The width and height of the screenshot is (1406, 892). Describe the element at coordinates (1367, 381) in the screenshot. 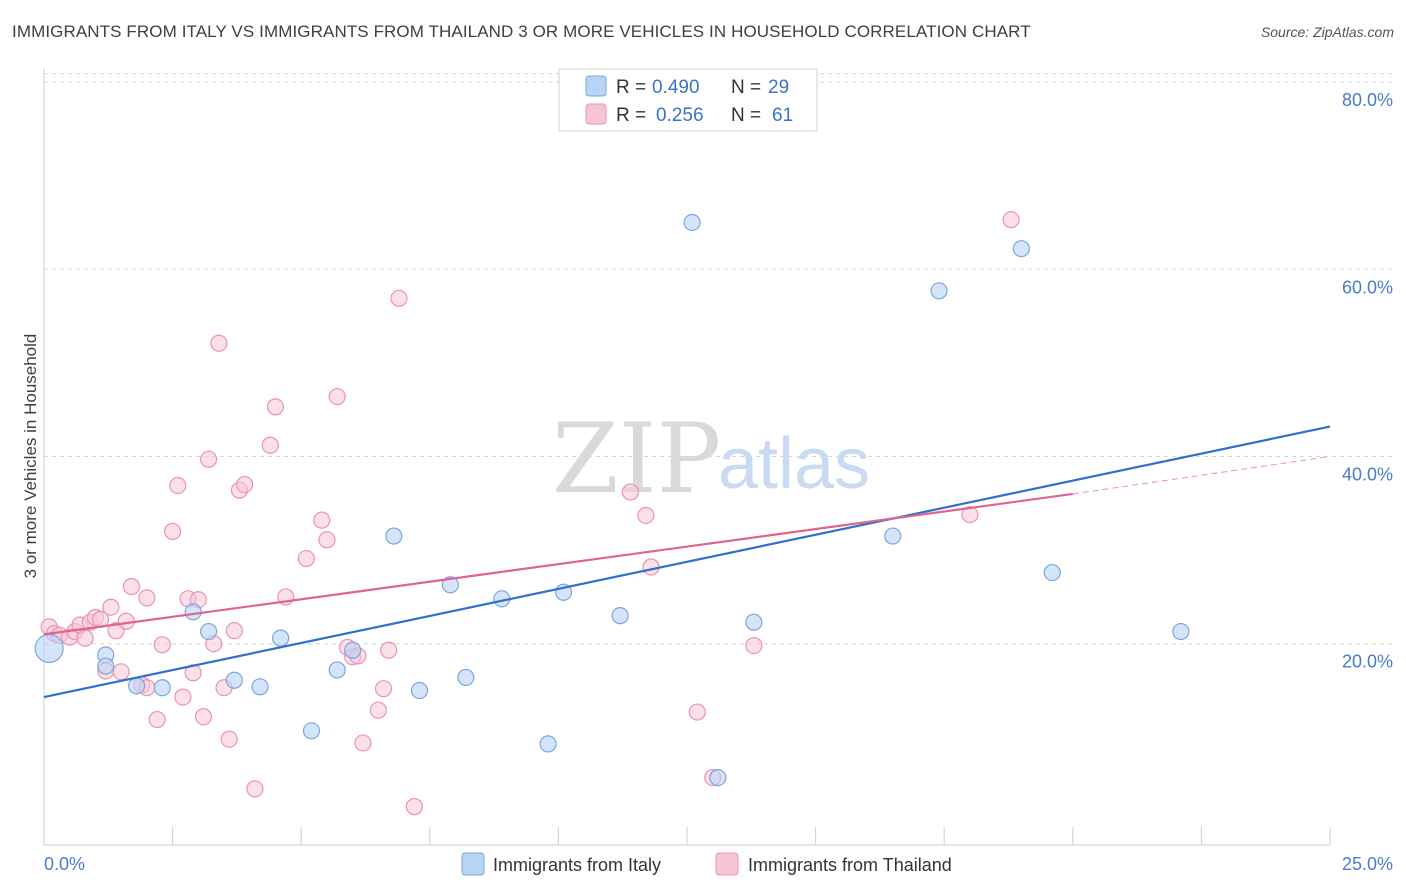

I see `y-tick-labels: 20.0% 40.0% 60.0% 80.0%` at that location.